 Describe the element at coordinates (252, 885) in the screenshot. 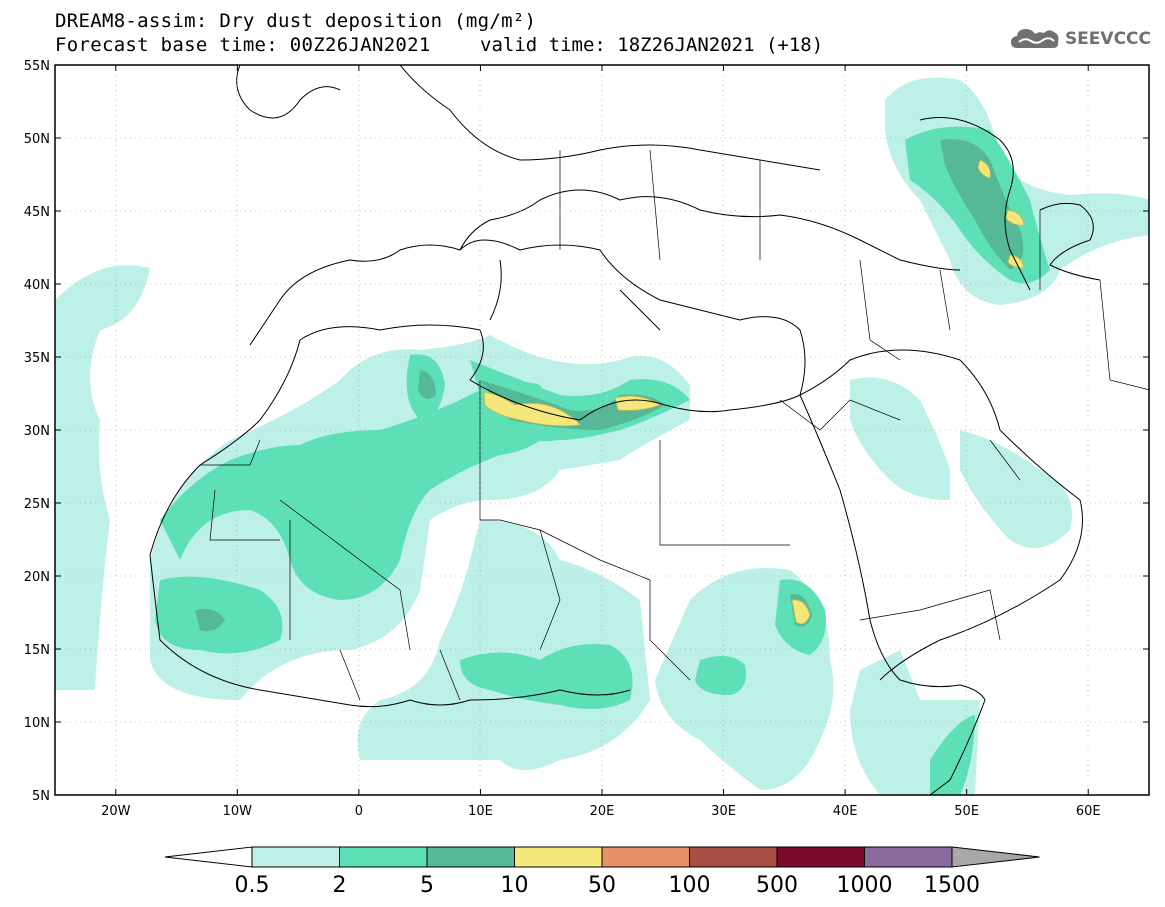

I see `colorbar-label-0.5: 0.5` at that location.